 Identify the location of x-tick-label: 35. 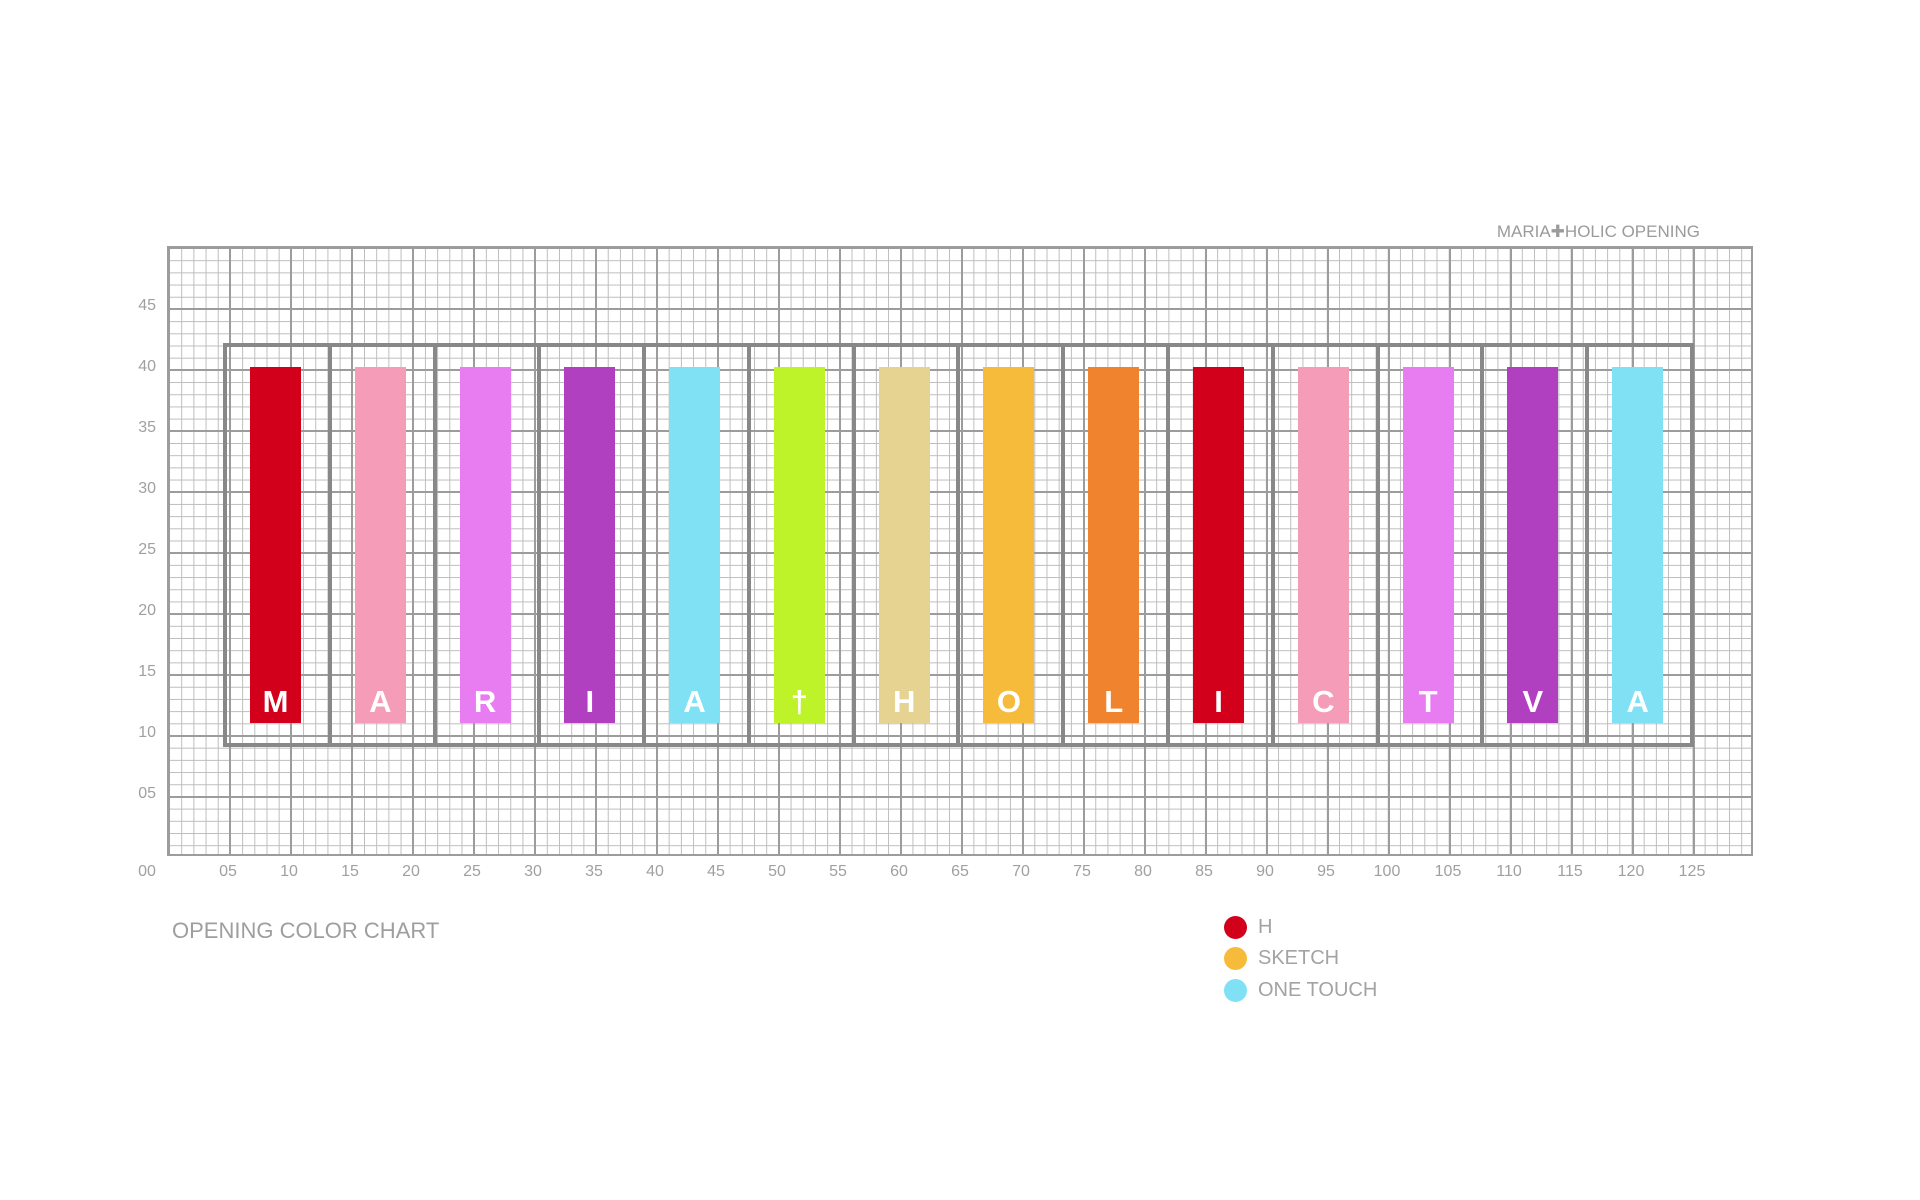
(594, 871).